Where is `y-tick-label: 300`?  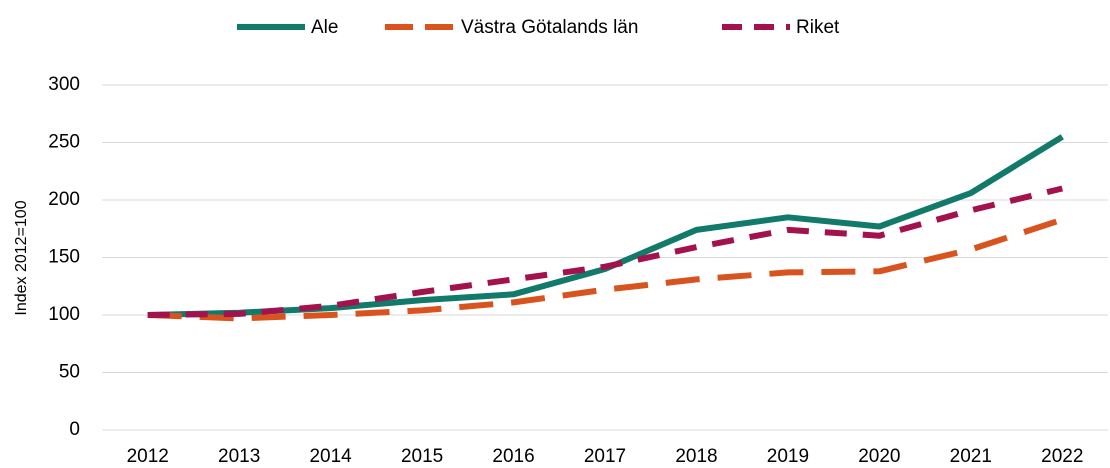
y-tick-label: 300 is located at coordinates (64, 84).